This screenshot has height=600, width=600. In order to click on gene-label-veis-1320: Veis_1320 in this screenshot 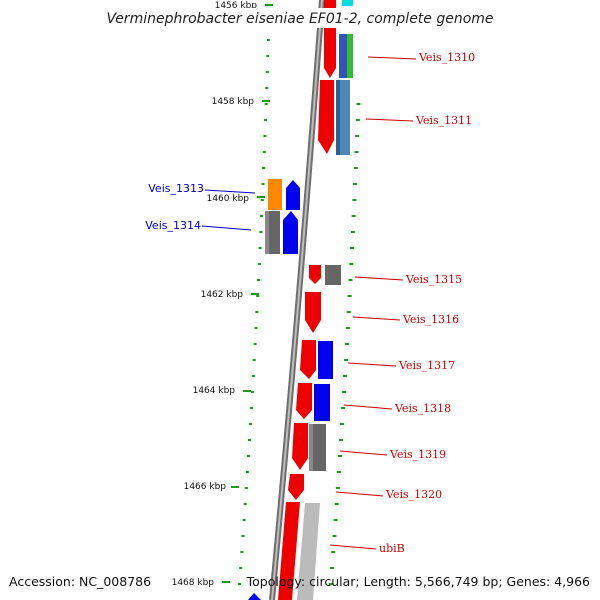, I will do `click(413, 494)`.